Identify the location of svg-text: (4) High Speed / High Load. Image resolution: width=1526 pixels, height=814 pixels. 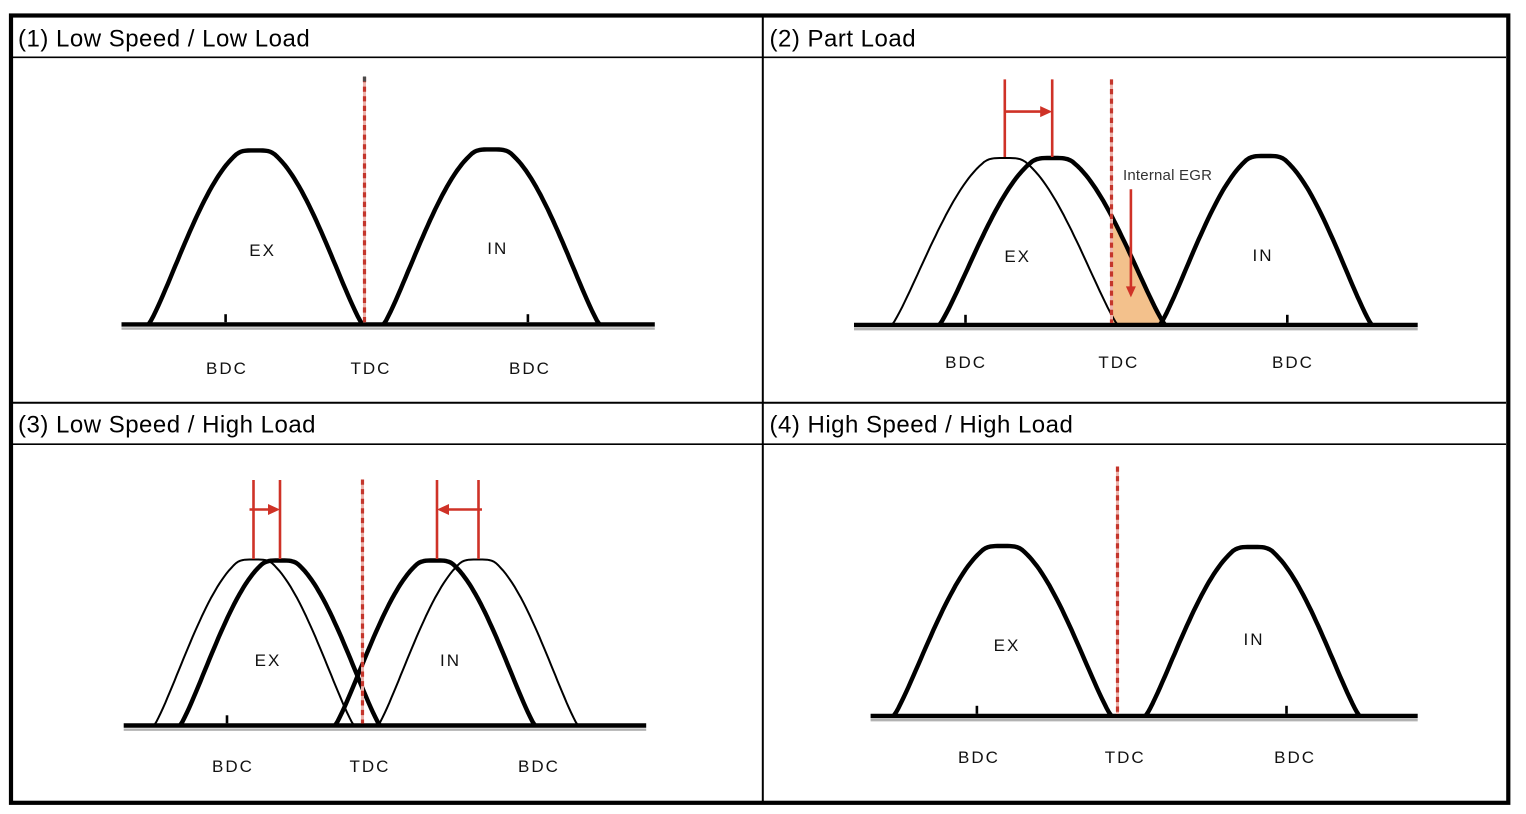
(922, 425).